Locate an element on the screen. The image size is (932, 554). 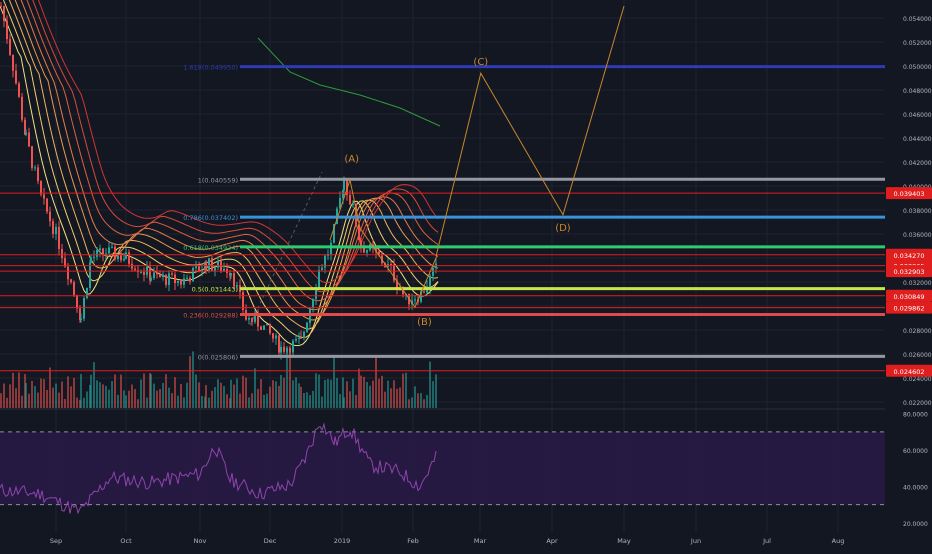
price-tick-label: 0.028000 is located at coordinates (917, 331).